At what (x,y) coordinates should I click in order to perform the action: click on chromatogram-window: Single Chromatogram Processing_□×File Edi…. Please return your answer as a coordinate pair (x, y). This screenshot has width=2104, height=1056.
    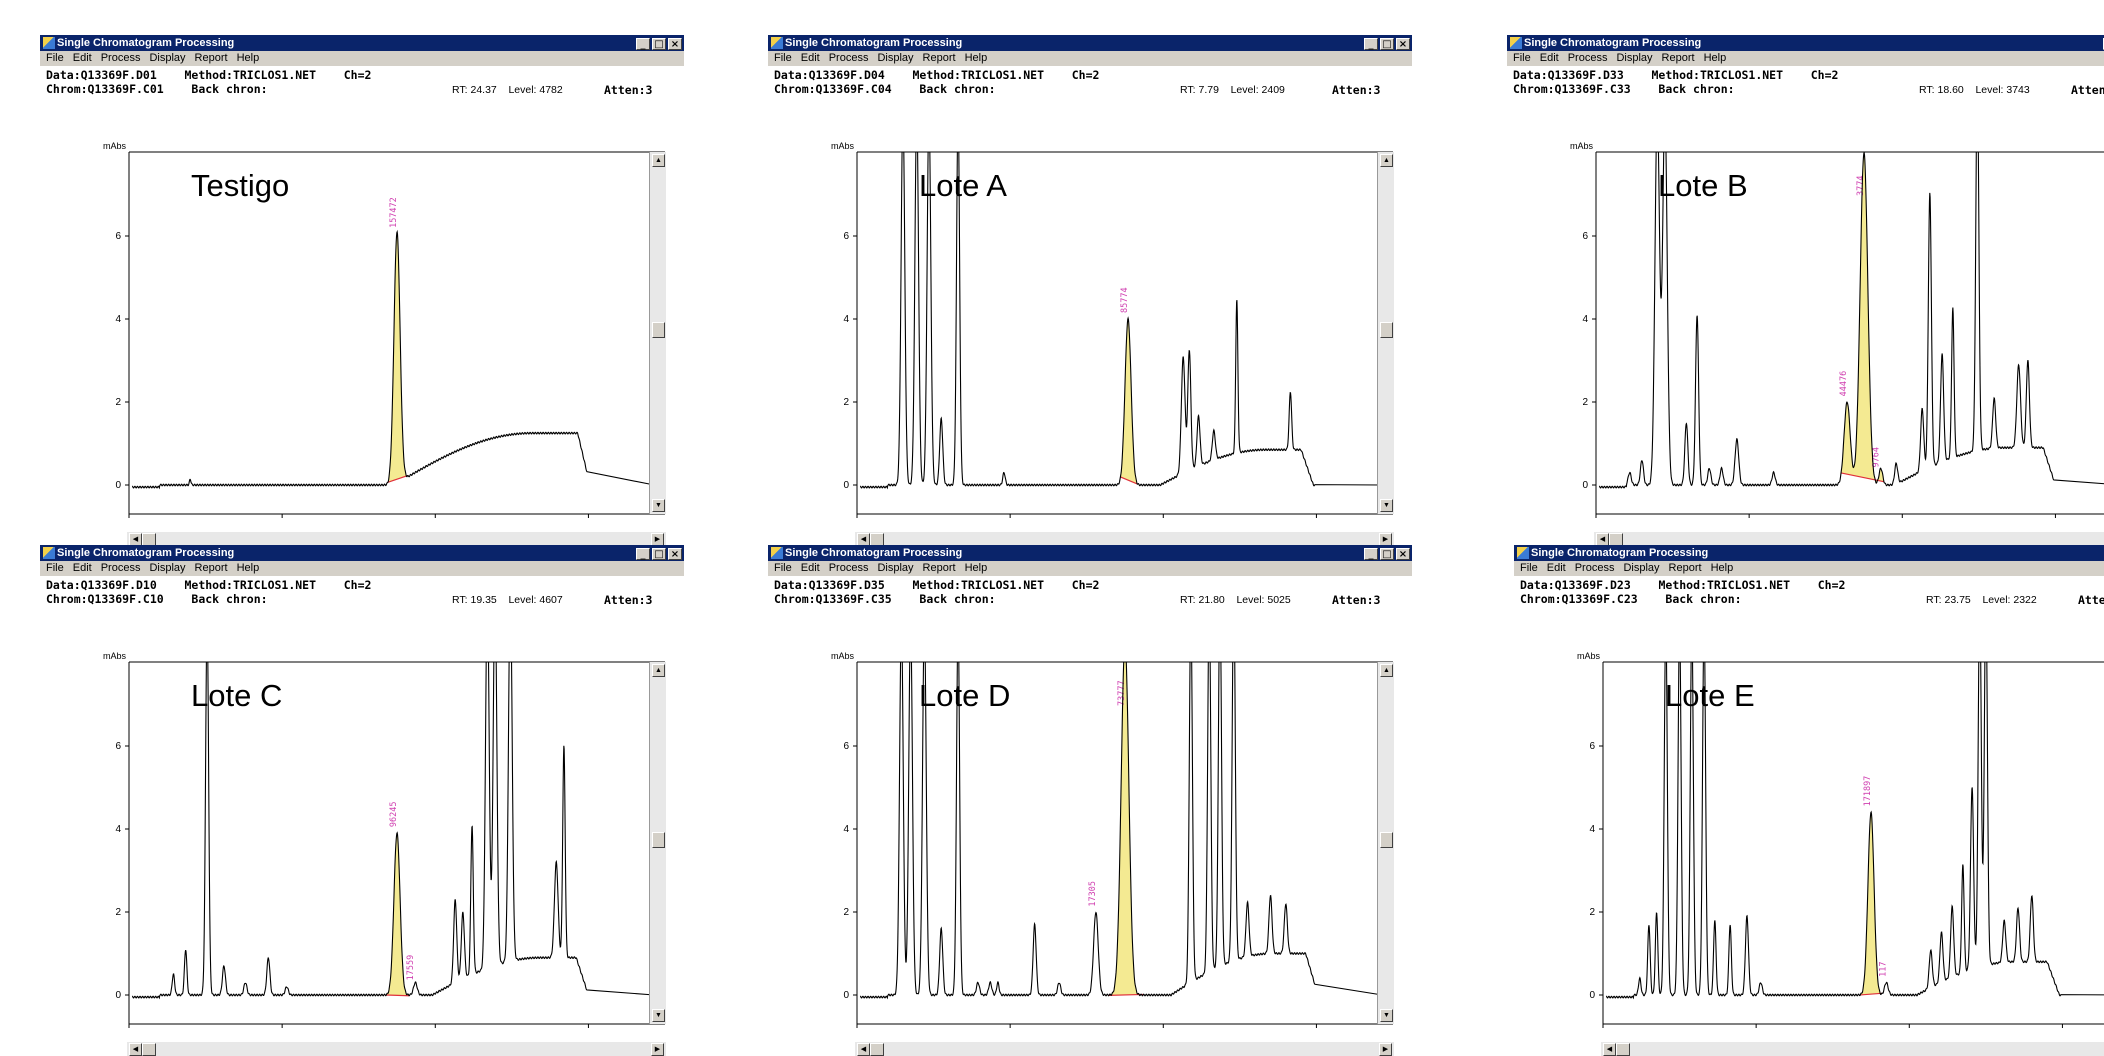
    Looking at the image, I should click on (1805, 290).